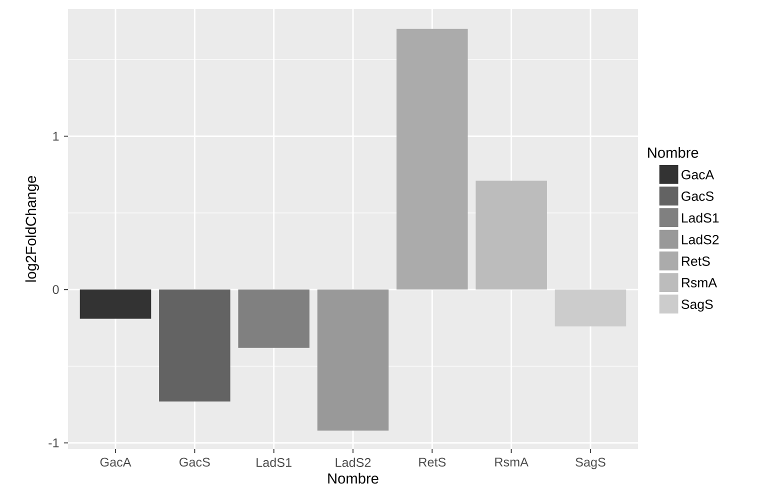  Describe the element at coordinates (56, 136) in the screenshot. I see `y-tick-label: 1` at that location.